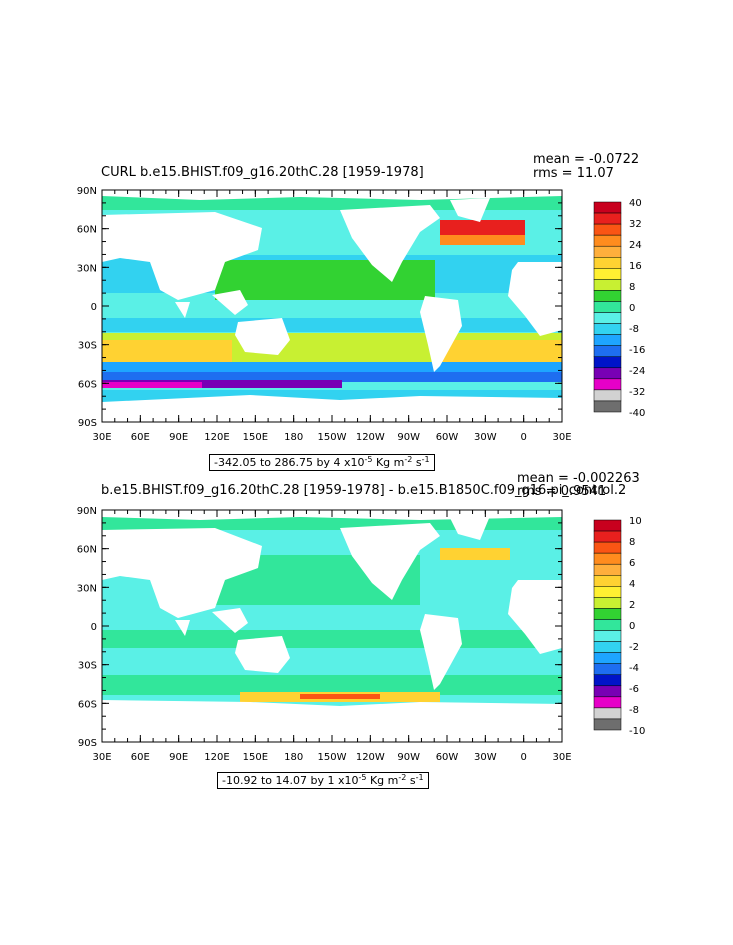 This screenshot has width=733, height=945. Describe the element at coordinates (482, 227) in the screenshot. I see `north-atlantic-red` at that location.